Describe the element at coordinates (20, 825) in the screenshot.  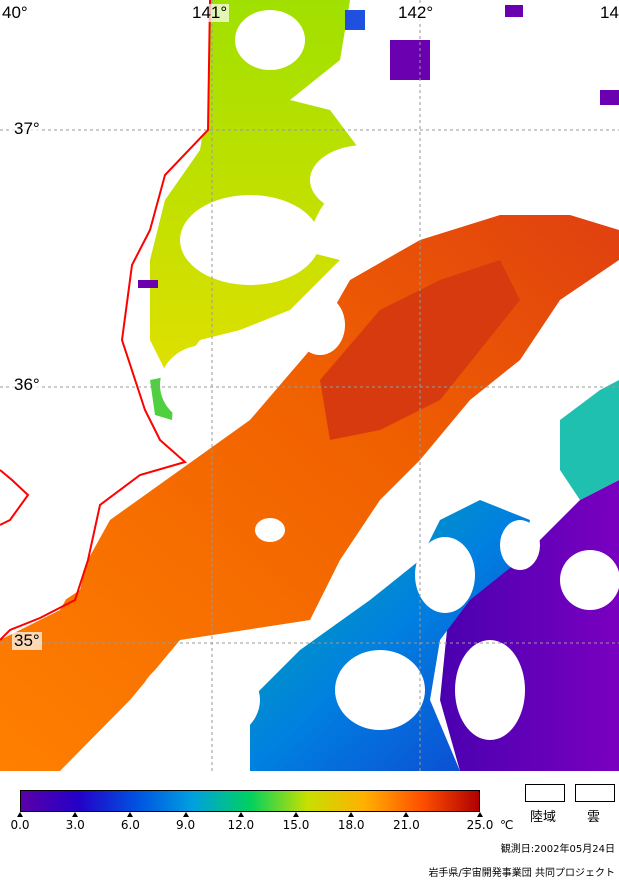
I see `colorbar-tick-label: 0.0` at that location.